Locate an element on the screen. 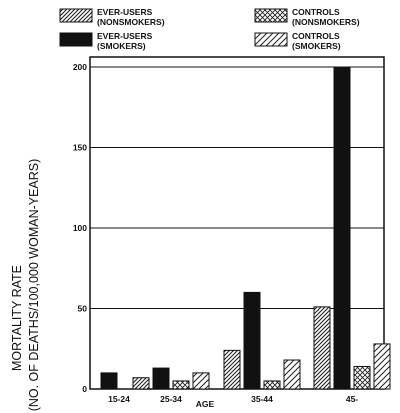  y-tick-label: 200 is located at coordinates (80, 67).